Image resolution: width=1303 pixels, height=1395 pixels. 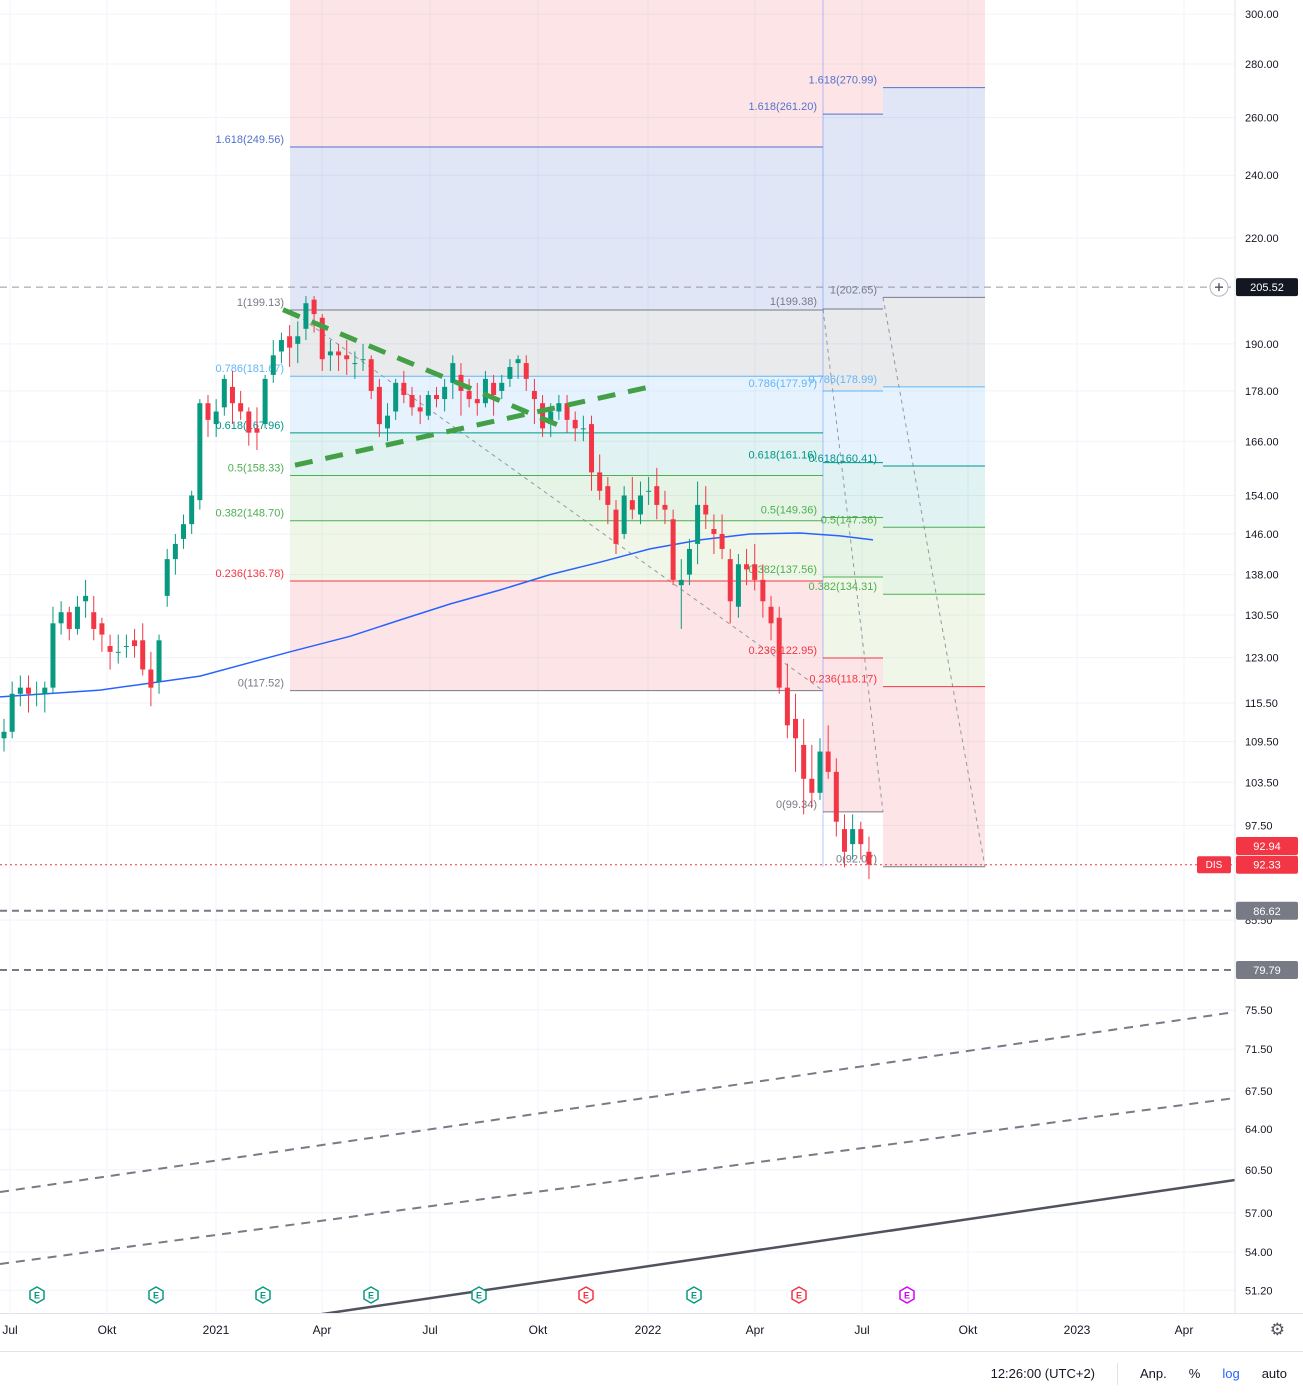 What do you see at coordinates (843, 587) in the screenshot?
I see `fib-level-label: 0.382(134.31)` at bounding box center [843, 587].